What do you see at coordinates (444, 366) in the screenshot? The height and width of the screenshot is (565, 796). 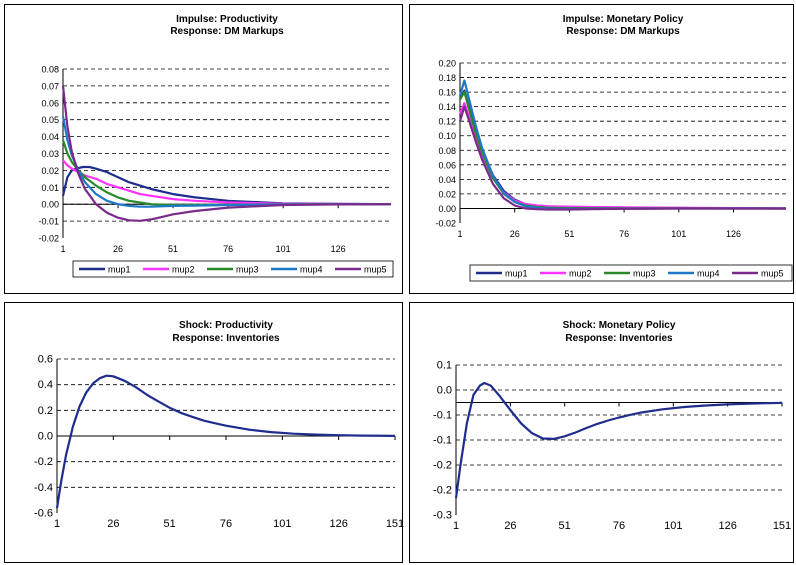 I see `y-tick-label: 0.1` at bounding box center [444, 366].